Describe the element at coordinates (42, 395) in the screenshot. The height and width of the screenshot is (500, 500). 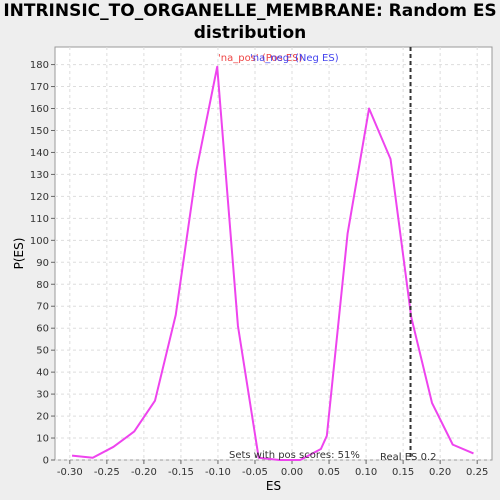
I see `y-tick-label: 30` at that location.